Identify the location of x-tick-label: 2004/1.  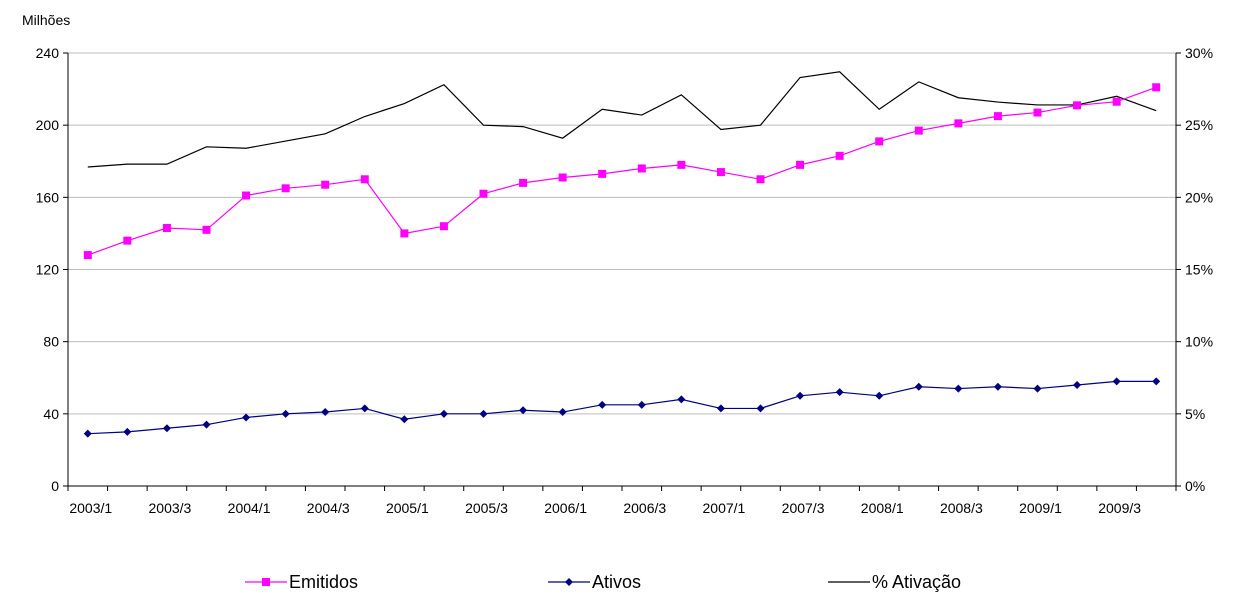
(249, 508).